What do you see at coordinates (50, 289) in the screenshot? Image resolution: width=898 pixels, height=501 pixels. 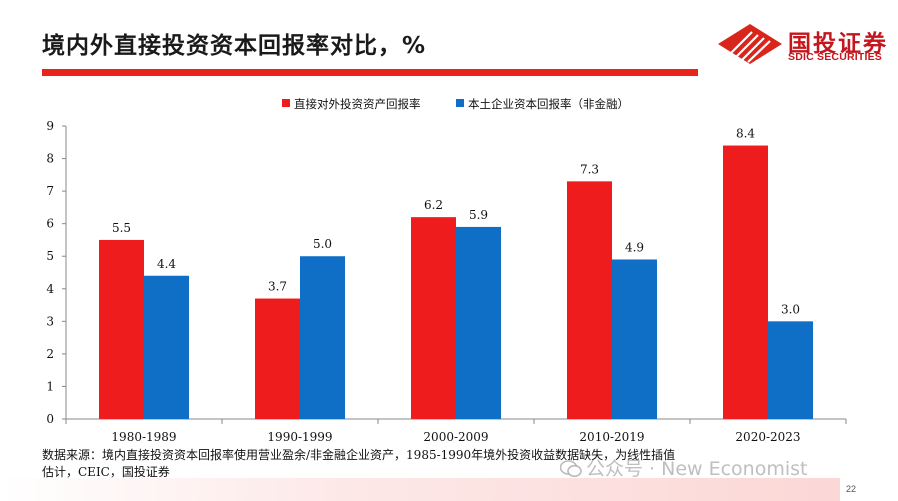 I see `y-tick-label: 4` at bounding box center [50, 289].